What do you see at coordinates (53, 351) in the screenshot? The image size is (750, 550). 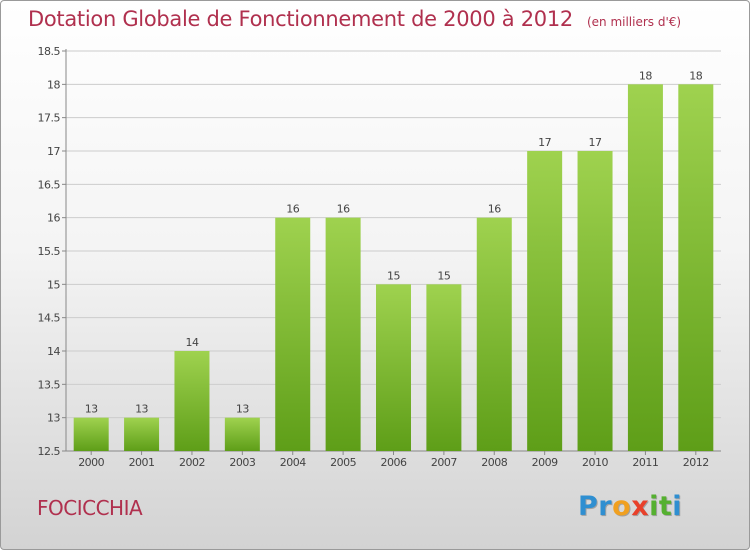 I see `y-tick-label: 14` at bounding box center [53, 351].